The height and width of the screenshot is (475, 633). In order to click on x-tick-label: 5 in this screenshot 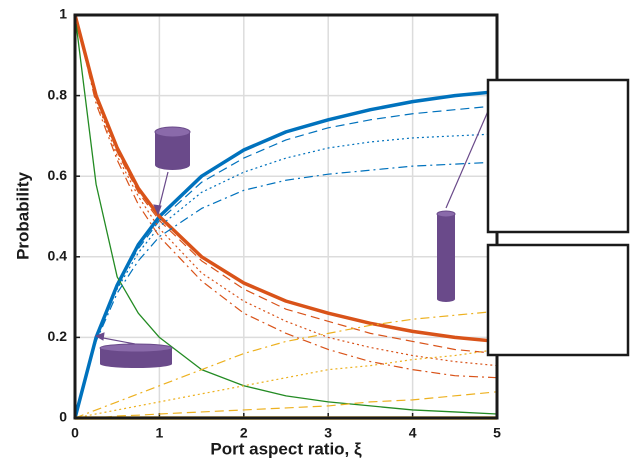, I will do `click(497, 433)`.